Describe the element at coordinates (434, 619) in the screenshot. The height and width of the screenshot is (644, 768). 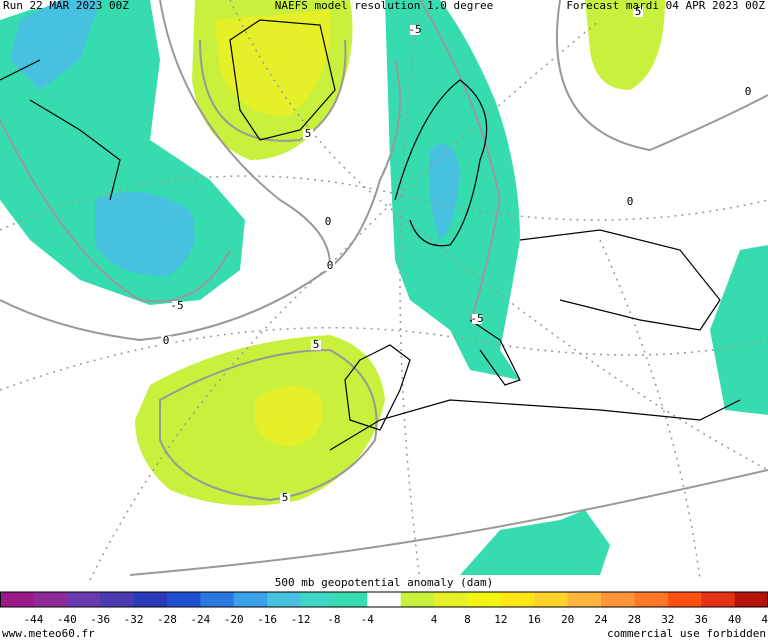
I see `colorbar-label: 4` at that location.